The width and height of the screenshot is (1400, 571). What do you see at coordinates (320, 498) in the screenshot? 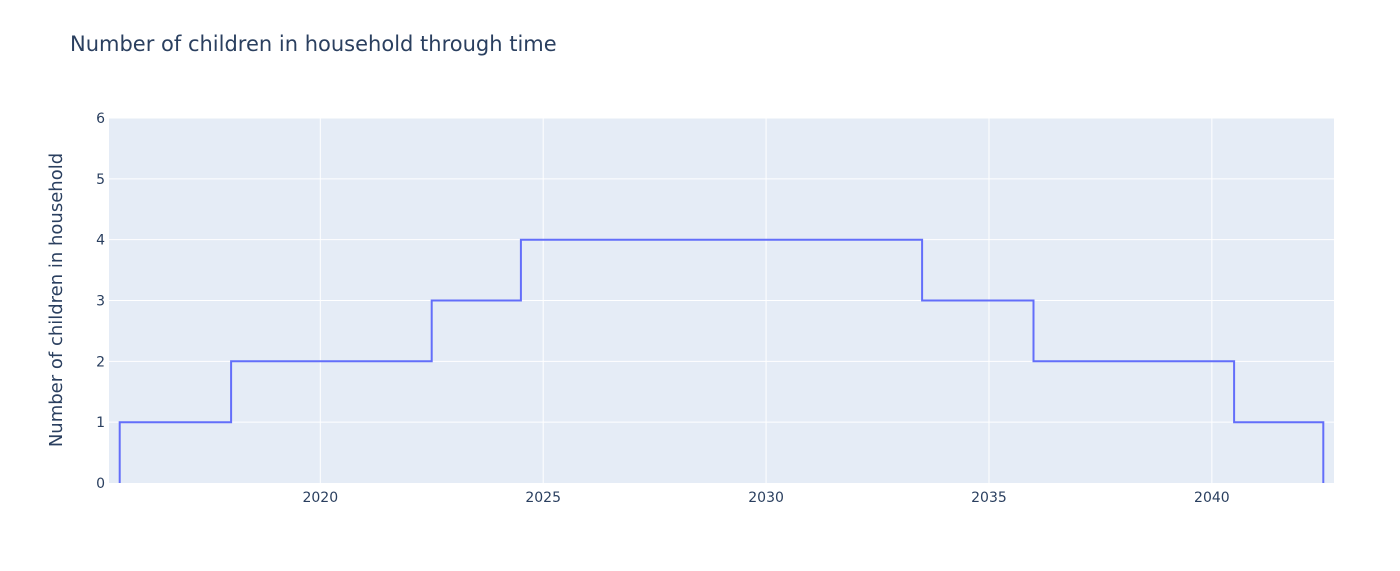
I see `x-tick-label: 2020` at bounding box center [320, 498].